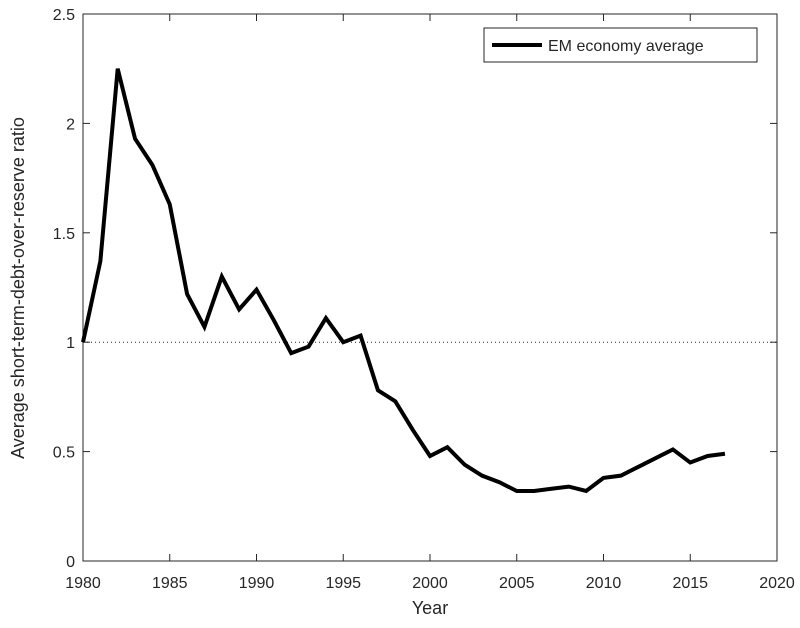 This screenshot has width=800, height=628. Describe the element at coordinates (517, 583) in the screenshot. I see `x-tick-label: 2005` at that location.